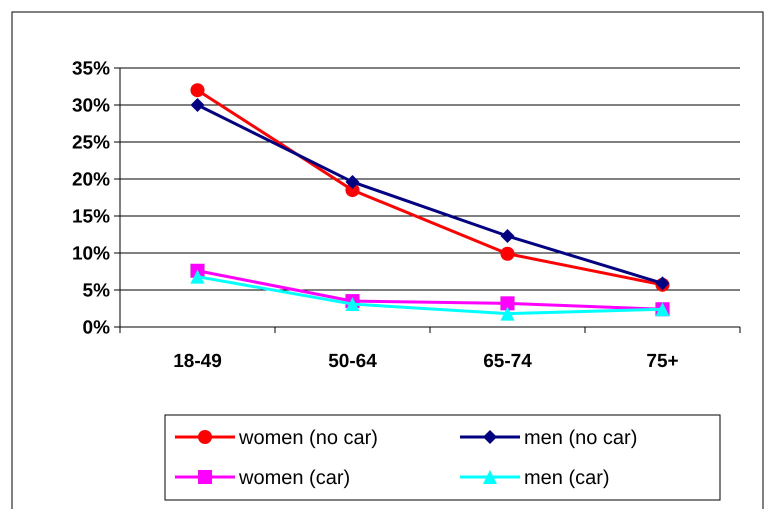  Describe the element at coordinates (662, 361) in the screenshot. I see `x-tick-label: 75+` at that location.